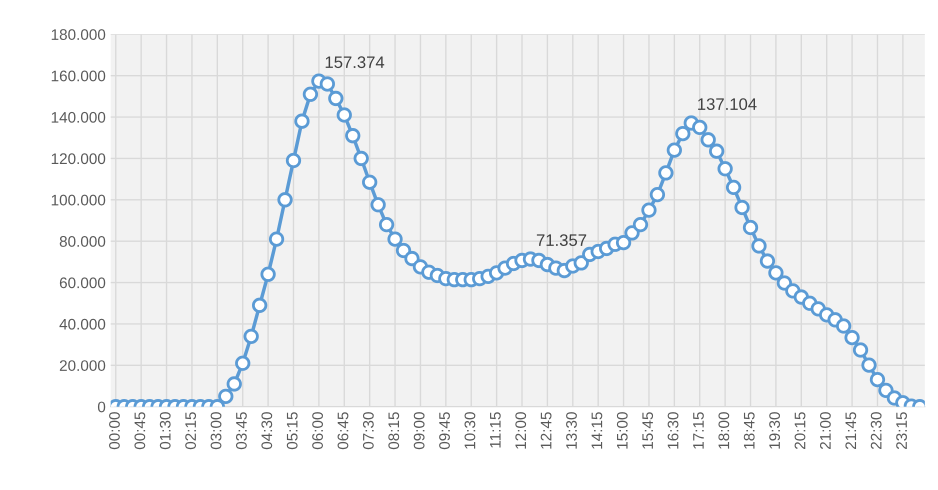  Describe the element at coordinates (165, 431) in the screenshot. I see `x-tick-label: 01:30` at that location.